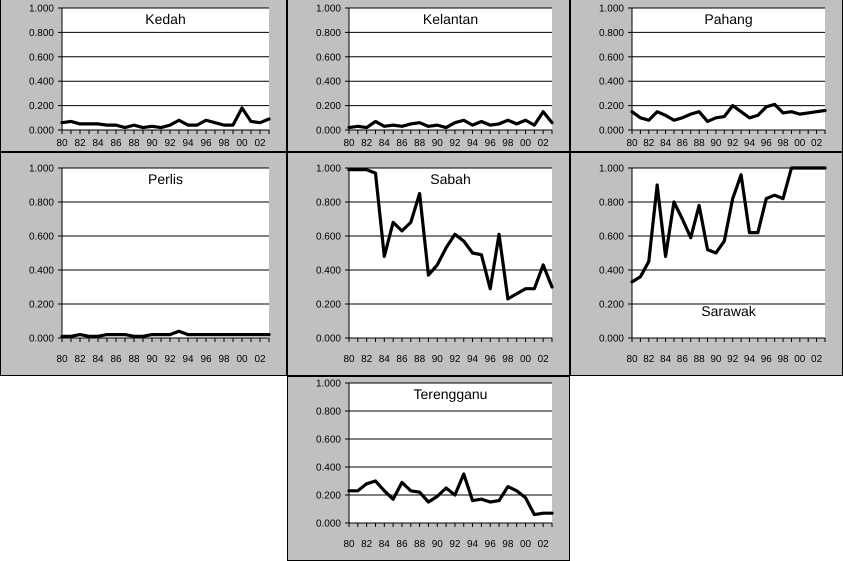 The image size is (843, 561). What do you see at coordinates (728, 19) in the screenshot?
I see `chart-title: Pahang` at bounding box center [728, 19].